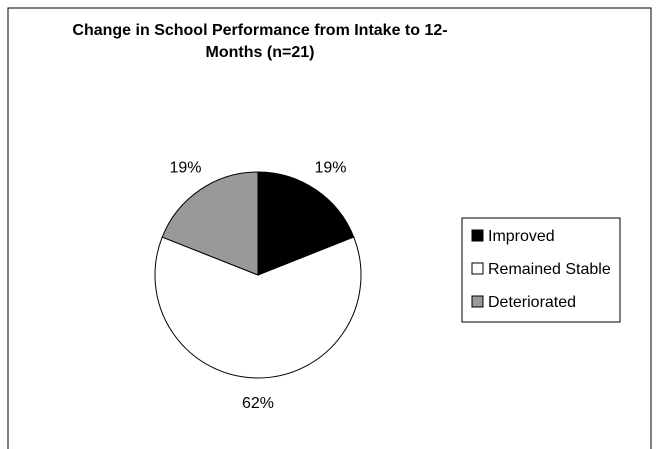  What do you see at coordinates (549, 269) in the screenshot?
I see `legend-label: Remained Stable` at bounding box center [549, 269].